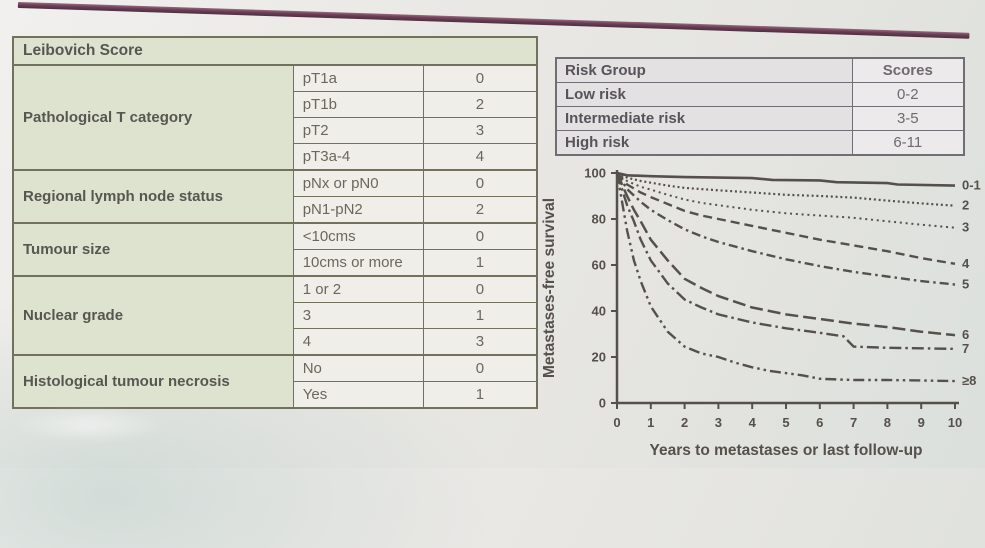 The image size is (985, 548). What do you see at coordinates (704, 118) in the screenshot?
I see `risk-label-cell: Intermediate risk` at bounding box center [704, 118].